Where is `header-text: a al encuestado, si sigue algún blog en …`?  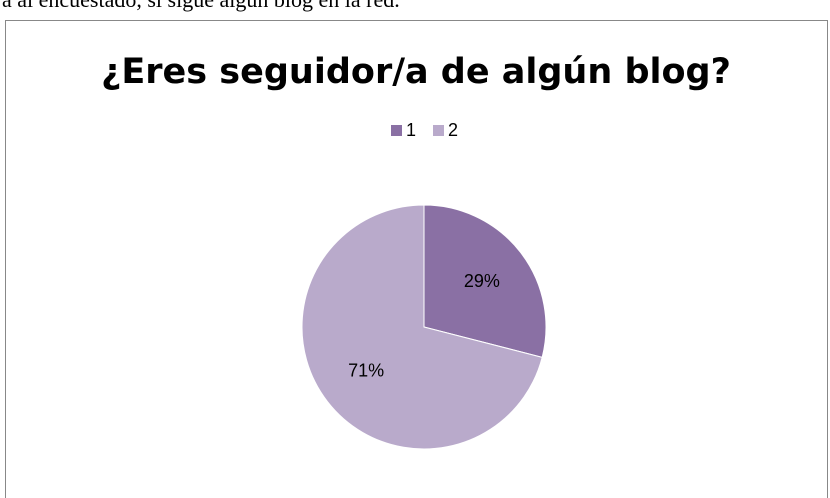
header-text: a al encuestado, si sigue algún blog en … is located at coordinates (201, 6).